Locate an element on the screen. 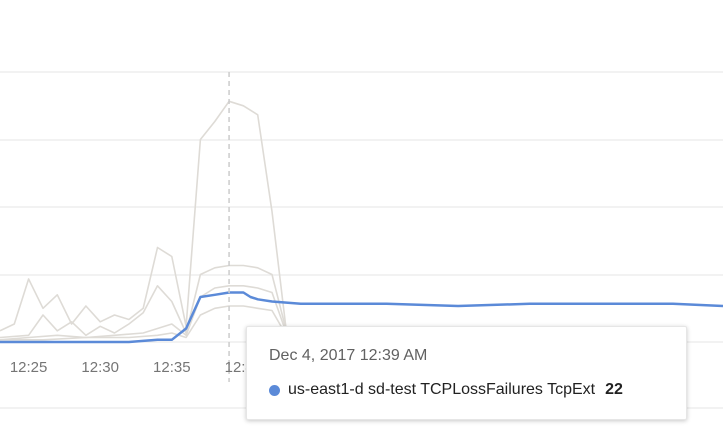 The height and width of the screenshot is (441, 723). tooltip-value: 22 is located at coordinates (614, 389).